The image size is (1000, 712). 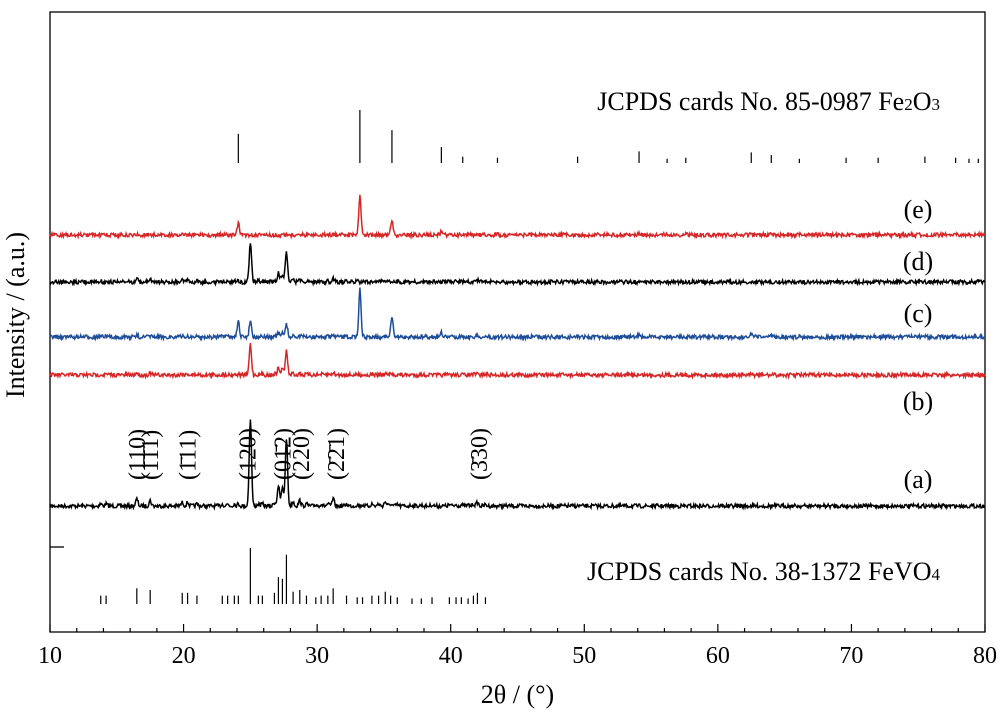 I want to click on series-label: (d), so click(x=918, y=261).